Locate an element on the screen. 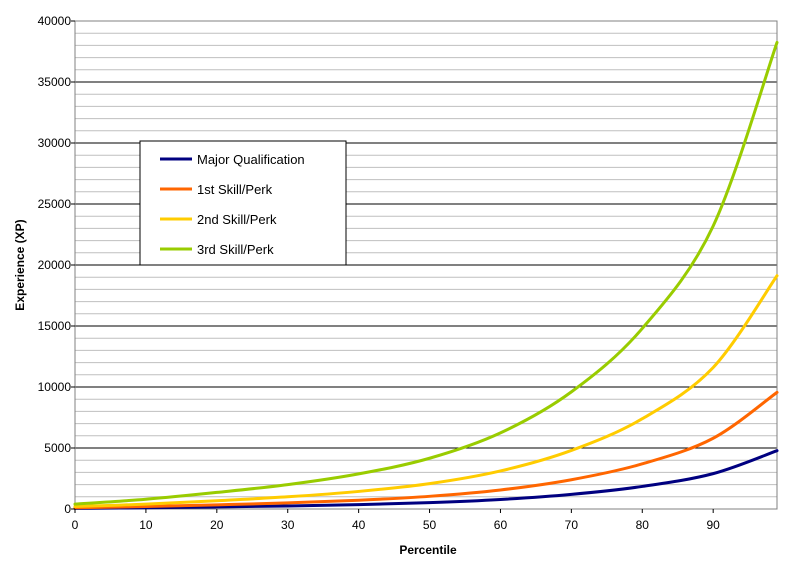  x-tick-label: 50 is located at coordinates (430, 525).